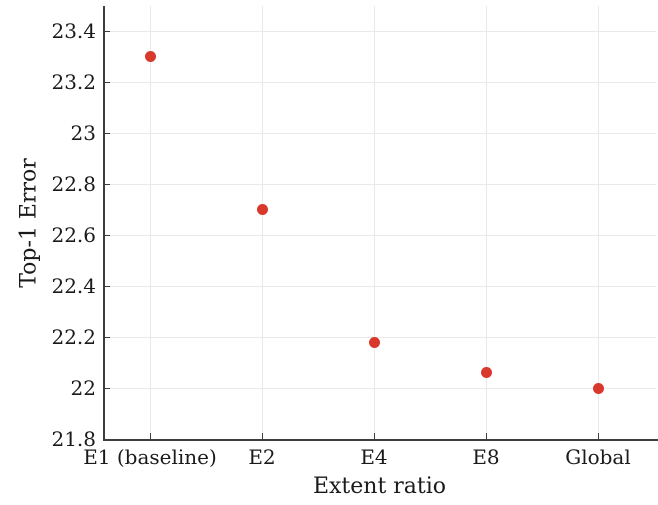 This screenshot has height=505, width=658. I want to click on y-tick-label: 23, so click(83, 133).